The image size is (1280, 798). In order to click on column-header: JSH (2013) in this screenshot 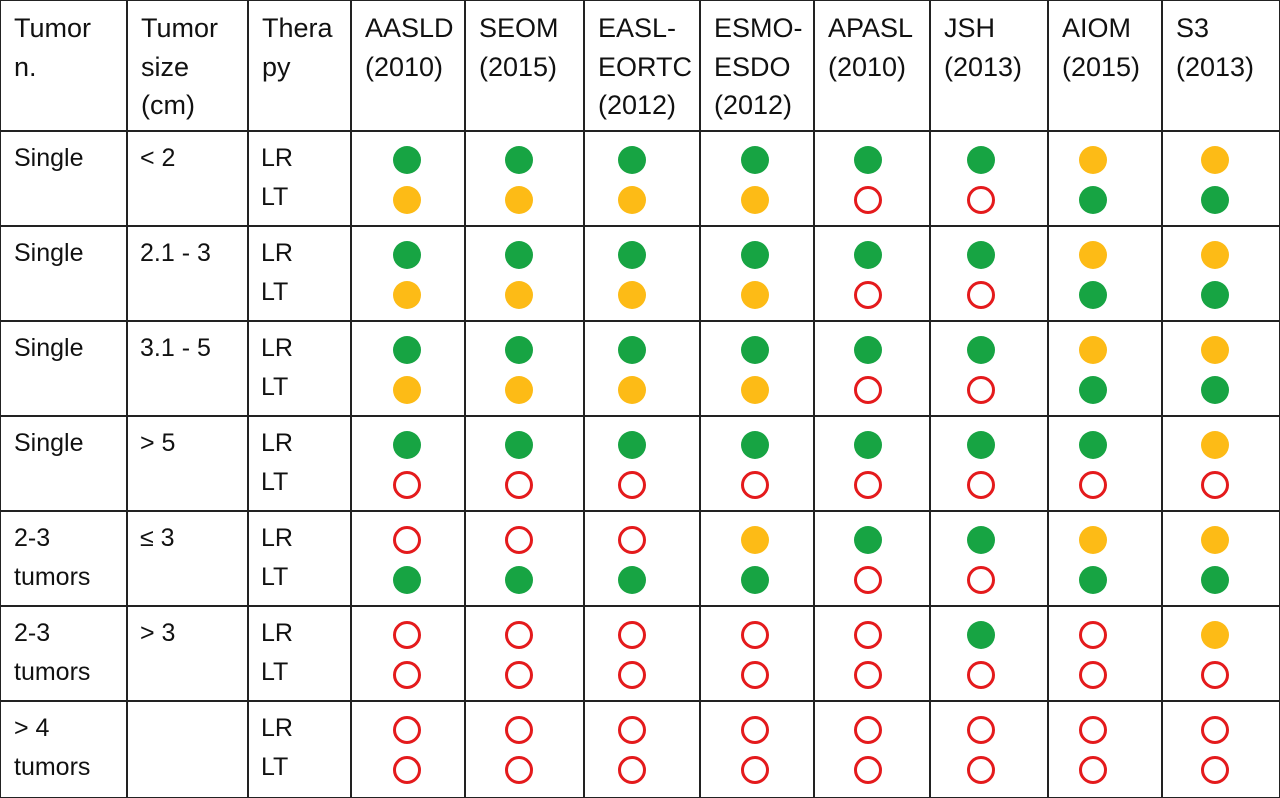, I will do `click(983, 47)`.